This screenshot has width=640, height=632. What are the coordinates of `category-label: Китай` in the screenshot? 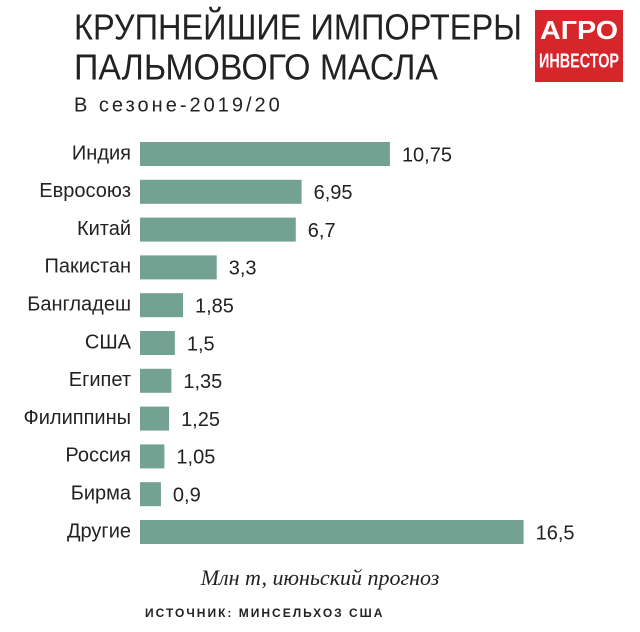 It's located at (104, 229).